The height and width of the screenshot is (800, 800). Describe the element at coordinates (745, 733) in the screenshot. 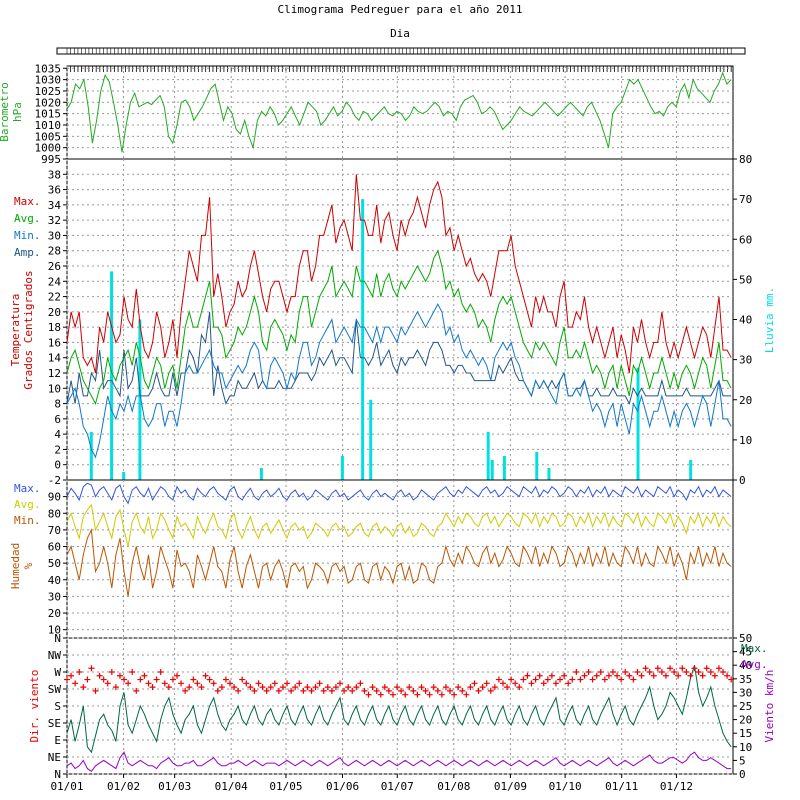

I see `y2-tick-label: 15` at that location.